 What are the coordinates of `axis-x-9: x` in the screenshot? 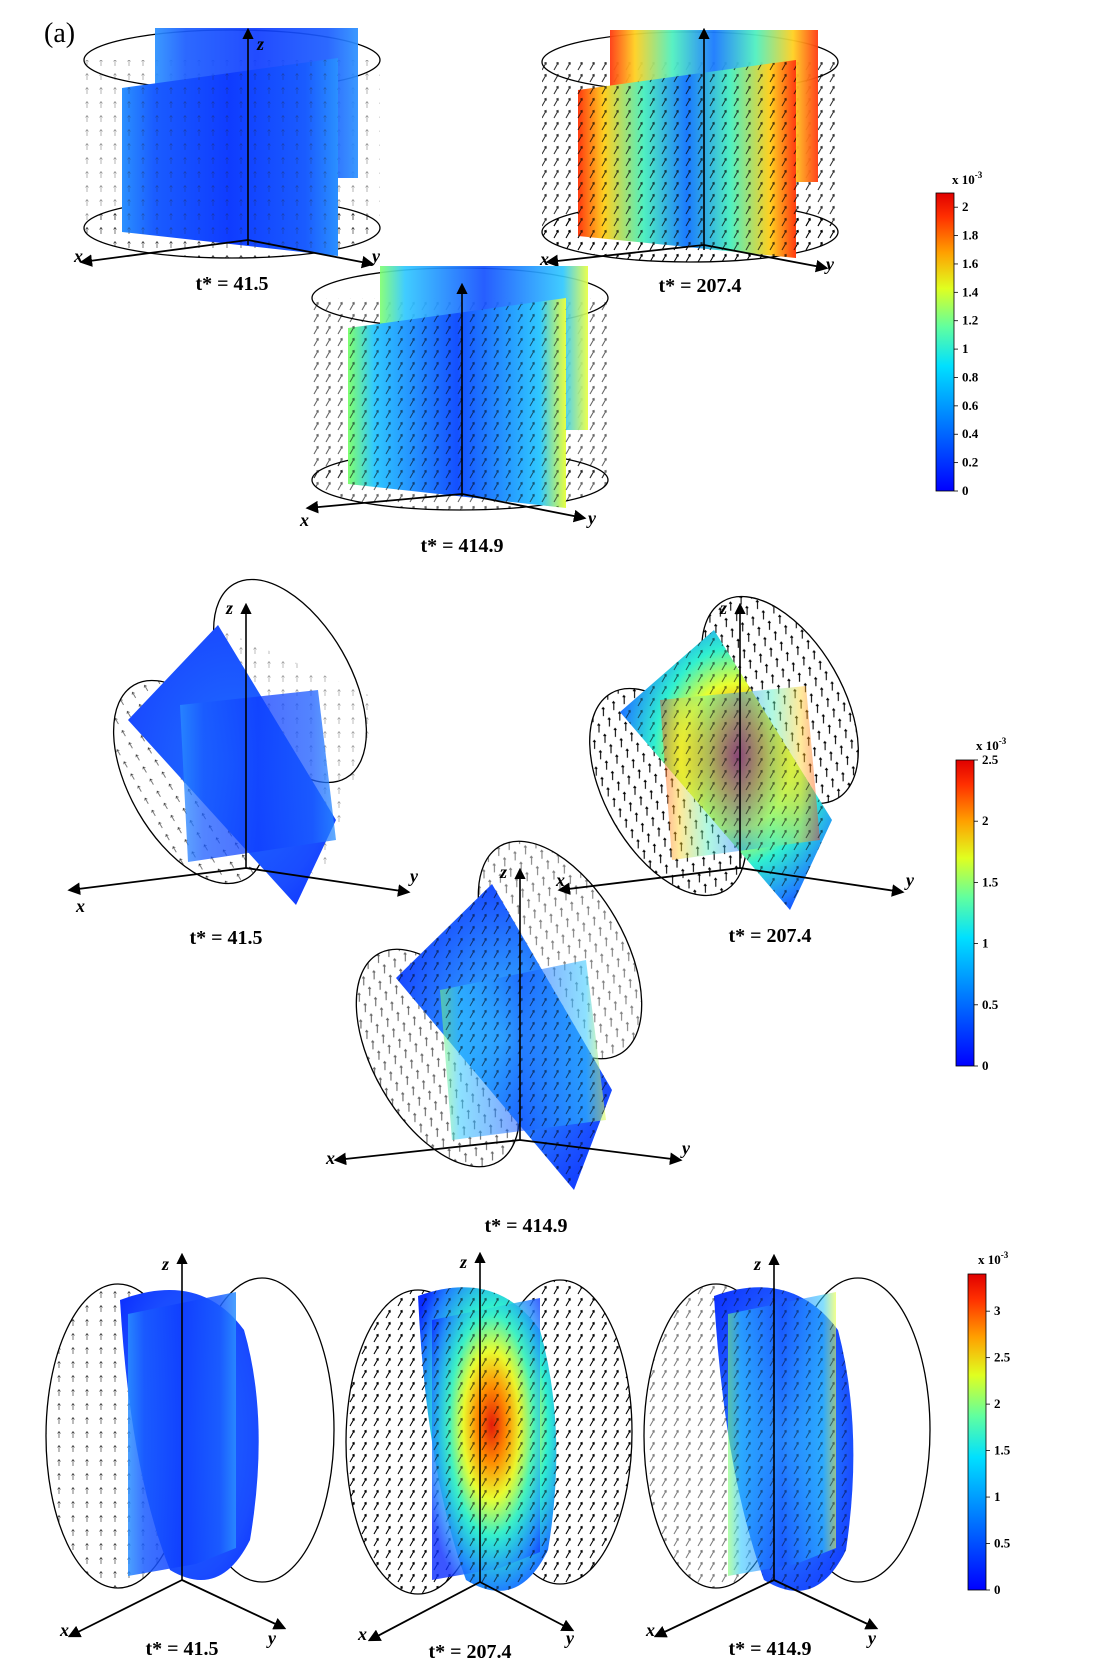 It's located at (650, 1630).